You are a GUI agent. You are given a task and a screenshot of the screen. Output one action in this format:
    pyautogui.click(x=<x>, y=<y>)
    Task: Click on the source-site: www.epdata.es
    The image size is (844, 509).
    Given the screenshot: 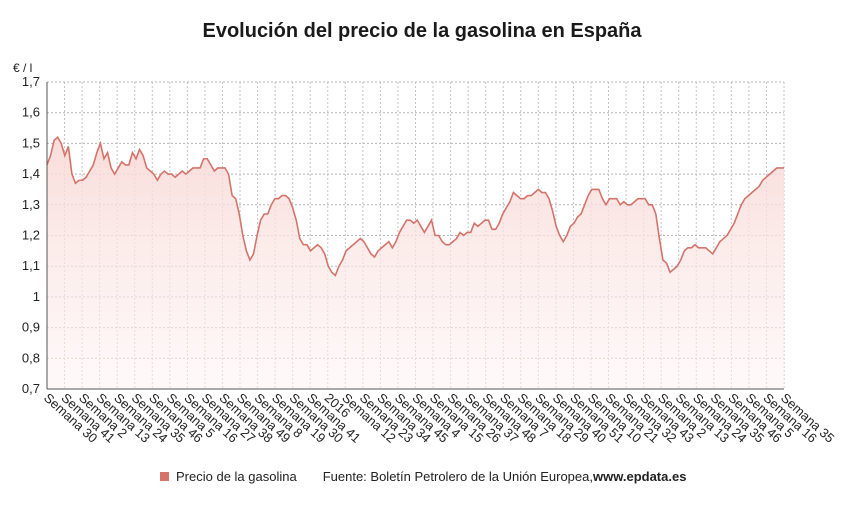 What is the action you would take?
    pyautogui.click(x=640, y=476)
    